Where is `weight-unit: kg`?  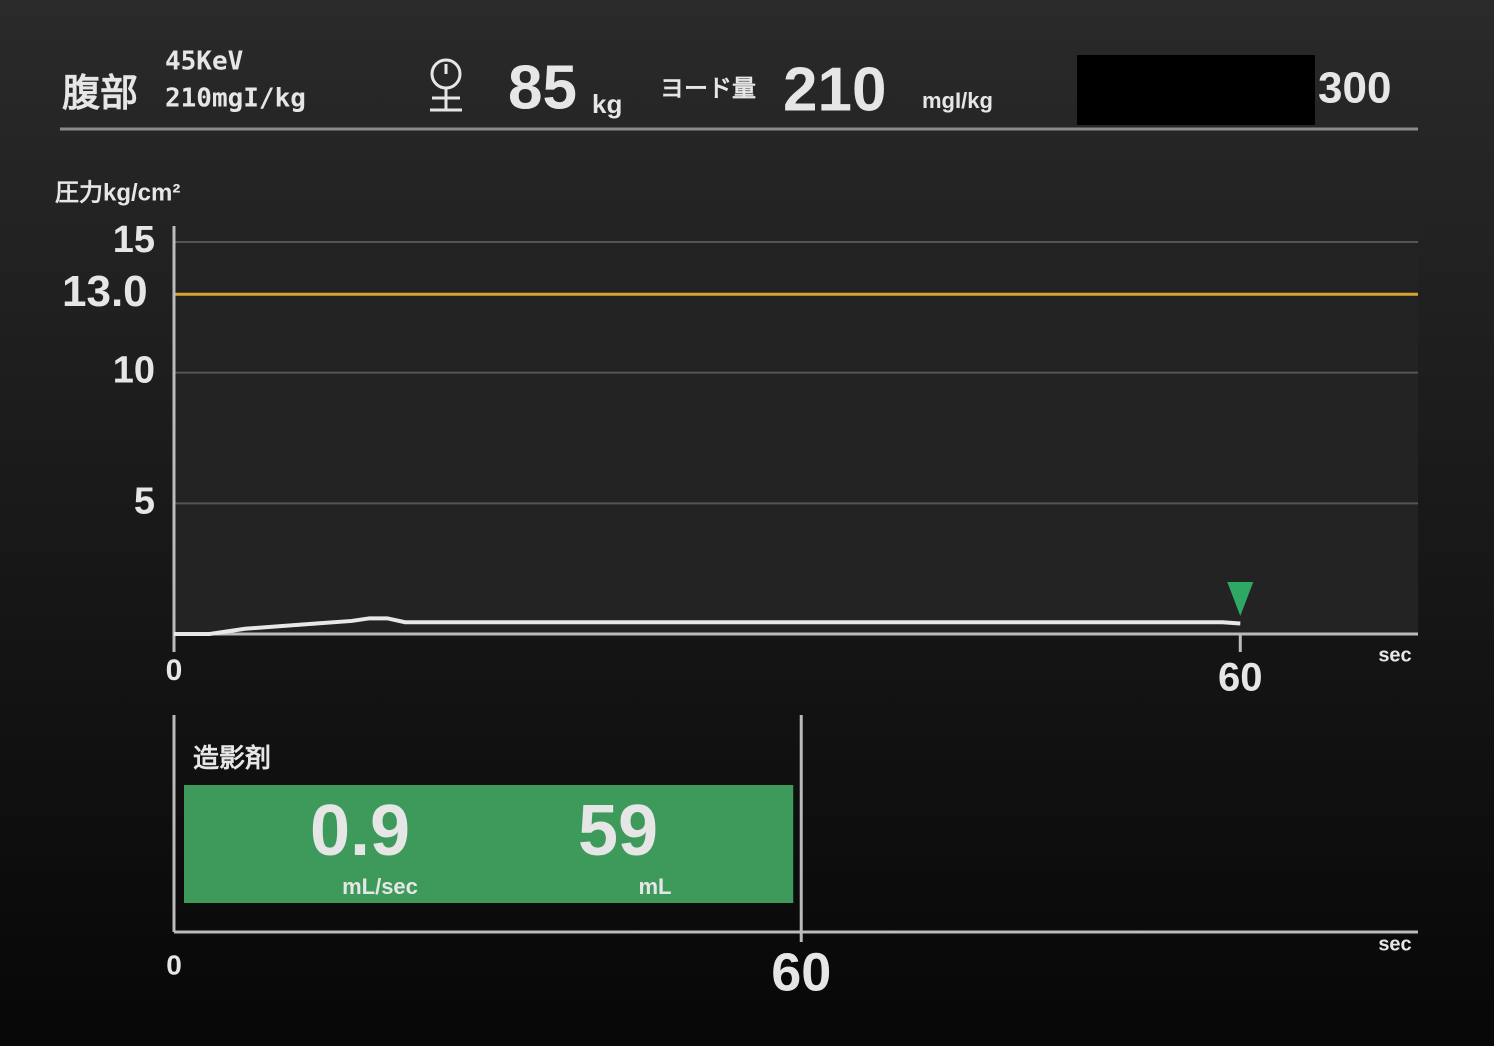
weight-unit: kg is located at coordinates (607, 104).